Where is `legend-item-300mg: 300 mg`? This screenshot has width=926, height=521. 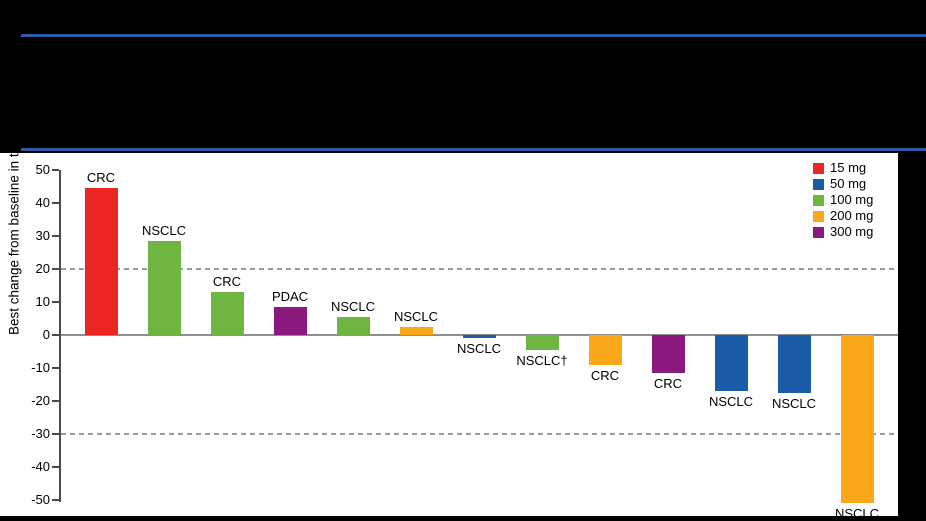
legend-item-300mg: 300 mg is located at coordinates (843, 232).